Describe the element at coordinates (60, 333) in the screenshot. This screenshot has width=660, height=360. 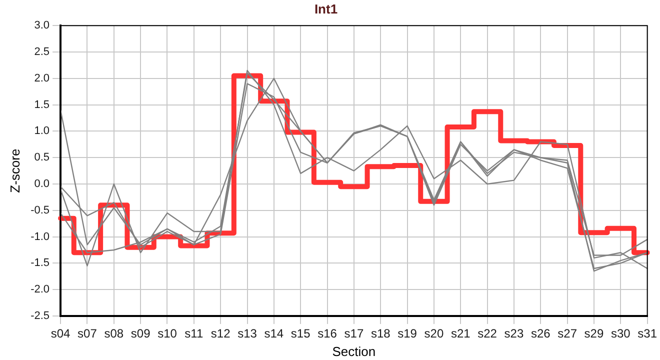
I see `x-tick-label: s04` at that location.